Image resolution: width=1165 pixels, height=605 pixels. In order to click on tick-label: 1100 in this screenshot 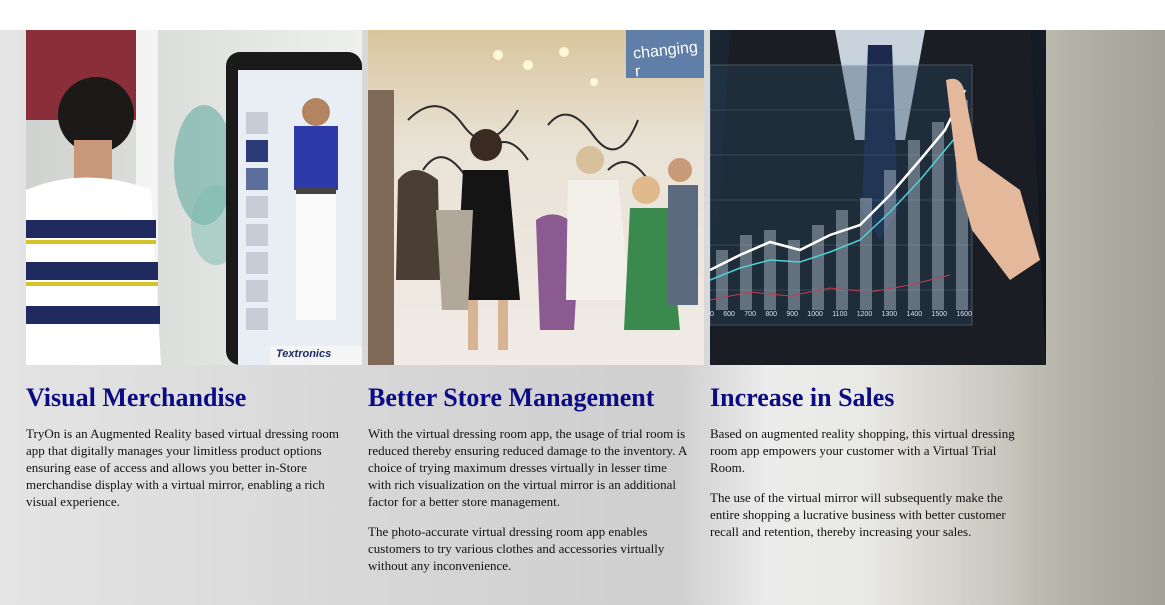, I will do `click(840, 314)`.